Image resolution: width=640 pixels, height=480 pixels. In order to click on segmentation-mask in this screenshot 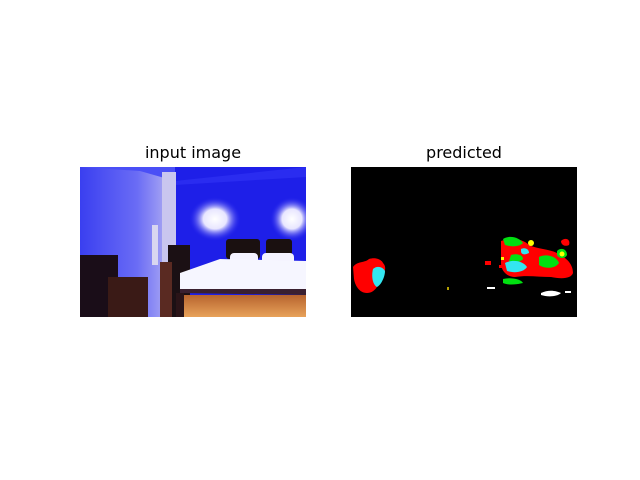, I will do `click(464, 242)`.